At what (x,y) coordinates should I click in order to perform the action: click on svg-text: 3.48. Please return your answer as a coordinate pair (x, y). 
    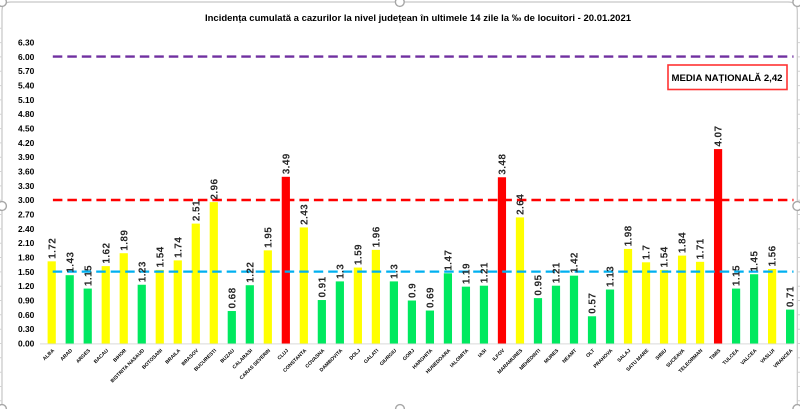
    Looking at the image, I should click on (503, 164).